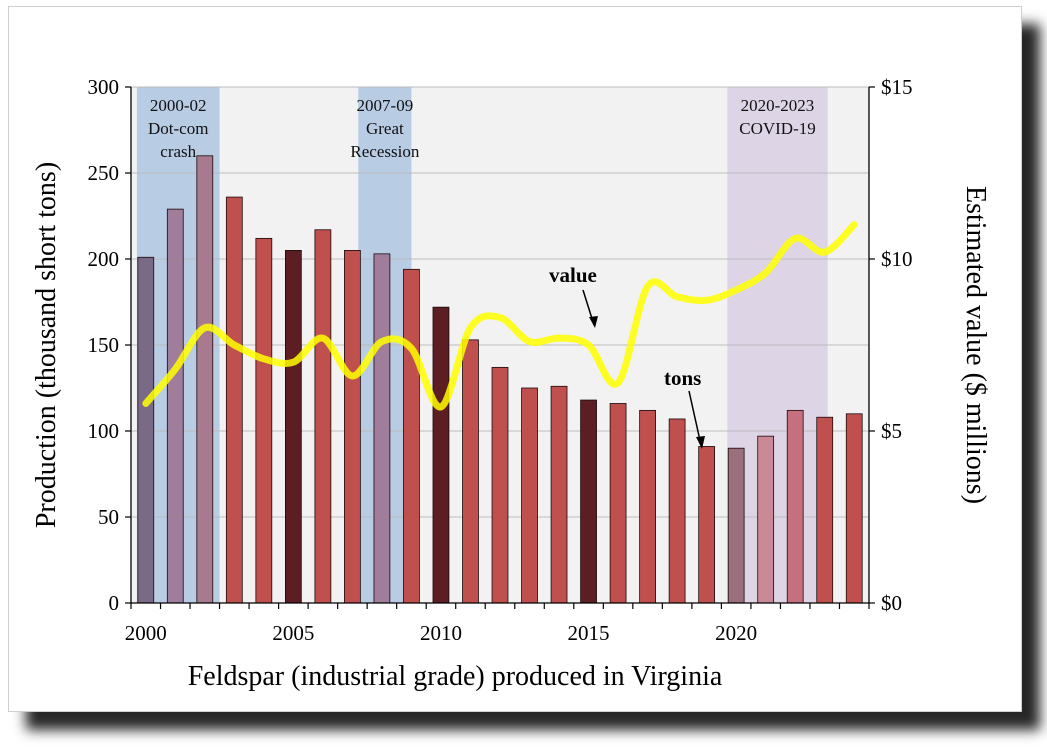  I want to click on bar-tons-2013, so click(529, 495).